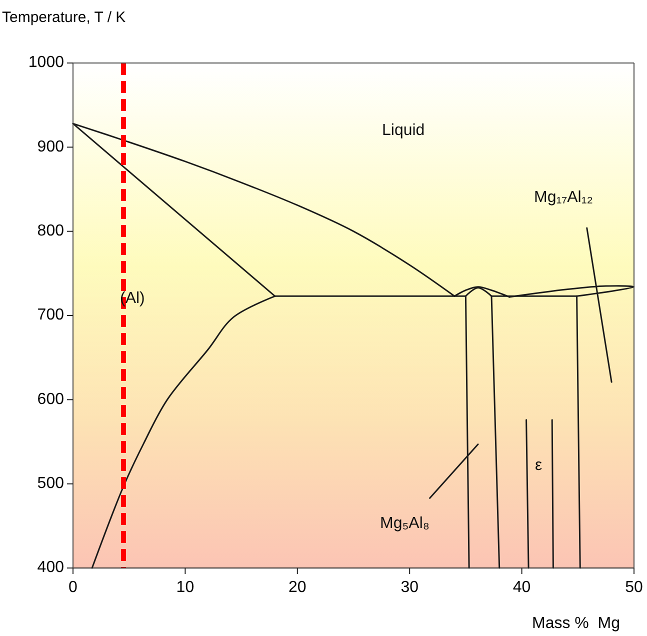  What do you see at coordinates (50, 315) in the screenshot?
I see `y-tick-label: 700` at bounding box center [50, 315].